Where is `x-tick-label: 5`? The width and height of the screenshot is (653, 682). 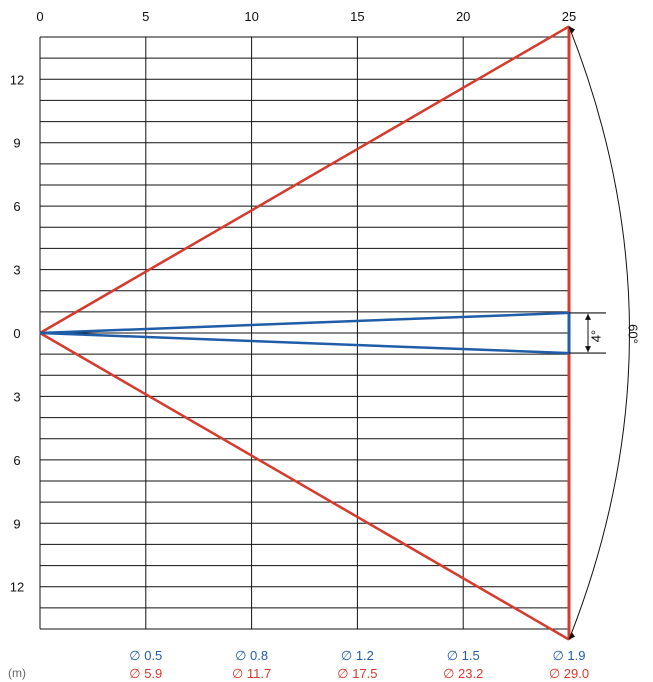 x-tick-label: 5 is located at coordinates (145, 16).